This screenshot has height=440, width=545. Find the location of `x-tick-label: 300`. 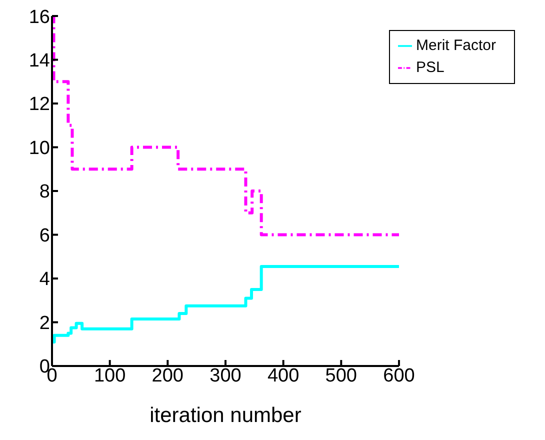

x-tick-label: 300 is located at coordinates (226, 375).